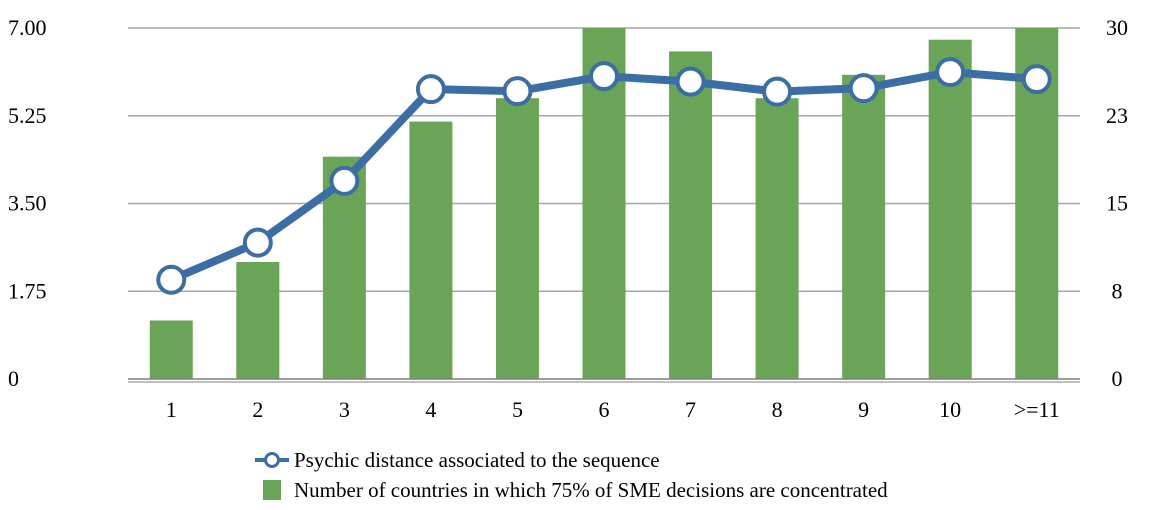 The image size is (1154, 510). Describe the element at coordinates (171, 409) in the screenshot. I see `x-tick-label: 1` at that location.